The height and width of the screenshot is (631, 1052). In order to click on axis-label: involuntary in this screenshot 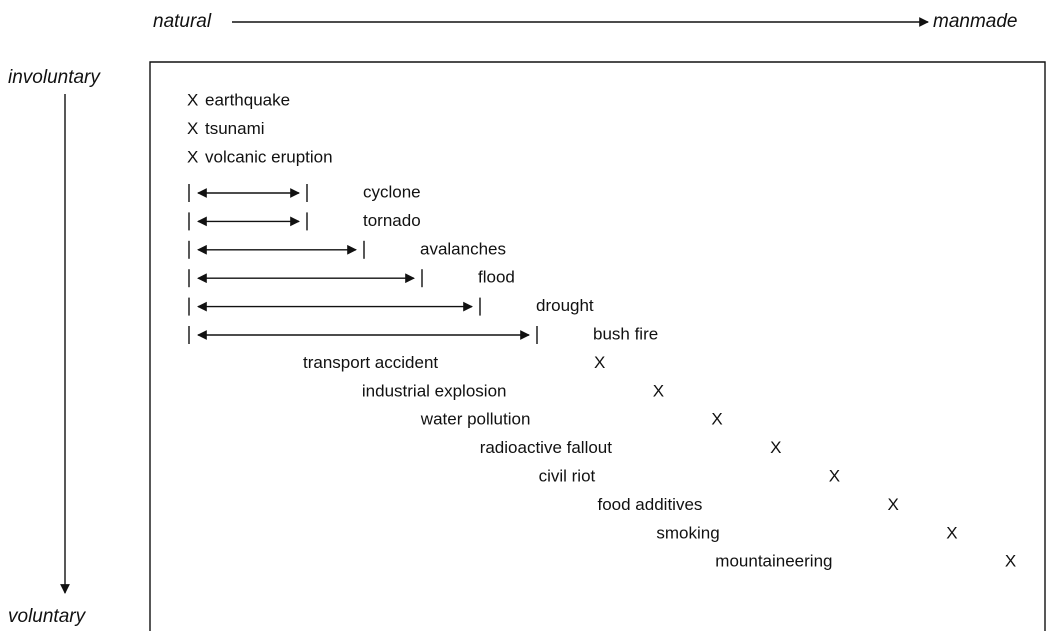, I will do `click(54, 77)`.